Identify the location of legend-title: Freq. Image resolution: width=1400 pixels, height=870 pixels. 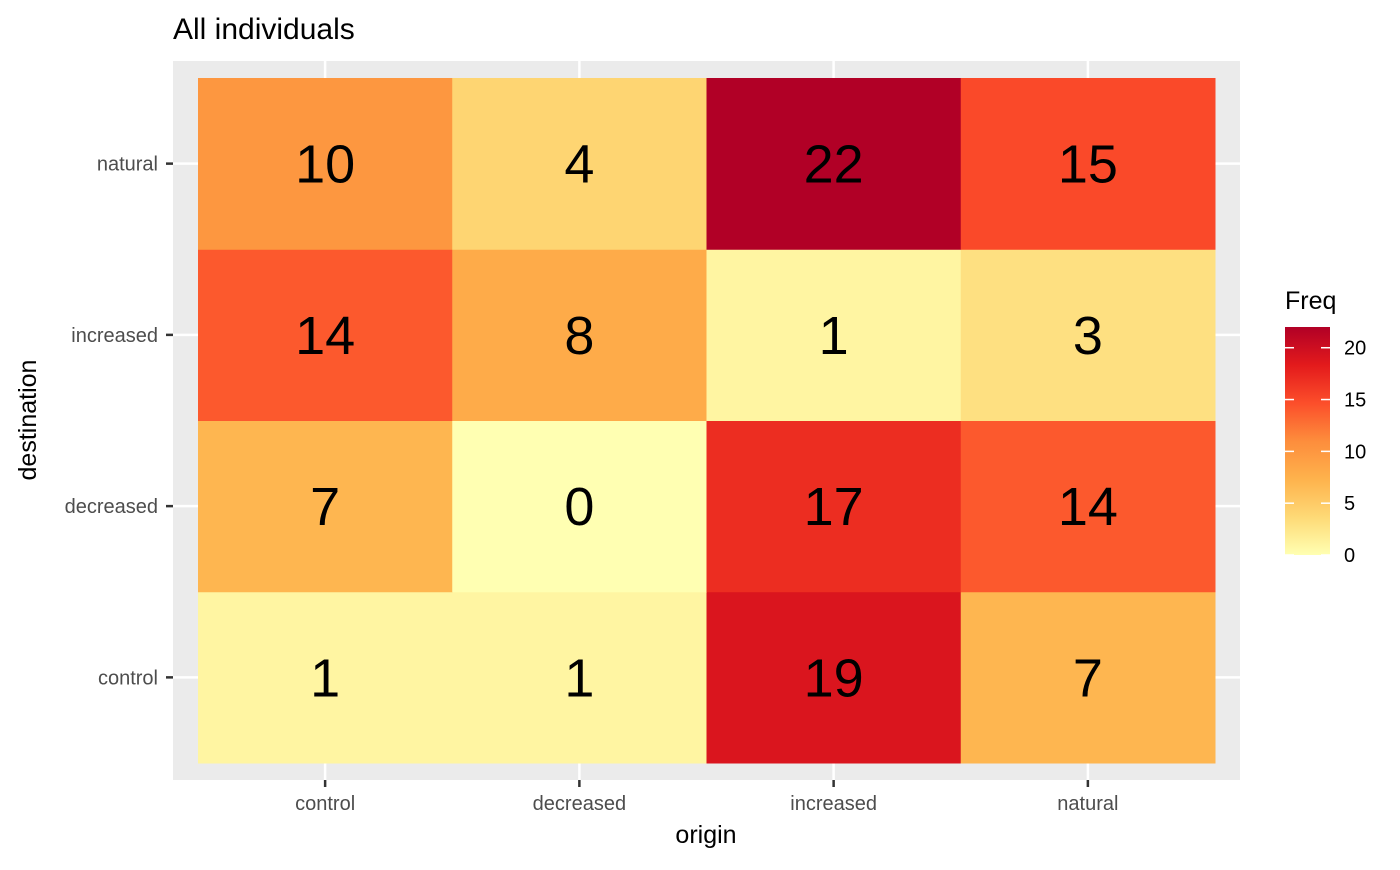
(1310, 301).